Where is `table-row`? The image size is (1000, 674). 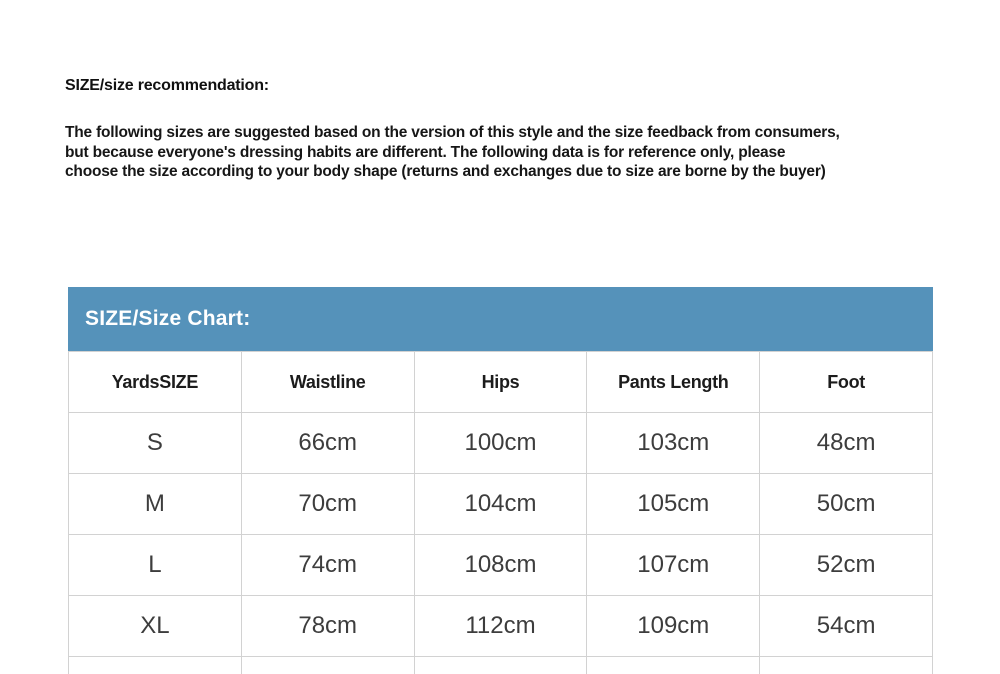
table-row is located at coordinates (500, 665).